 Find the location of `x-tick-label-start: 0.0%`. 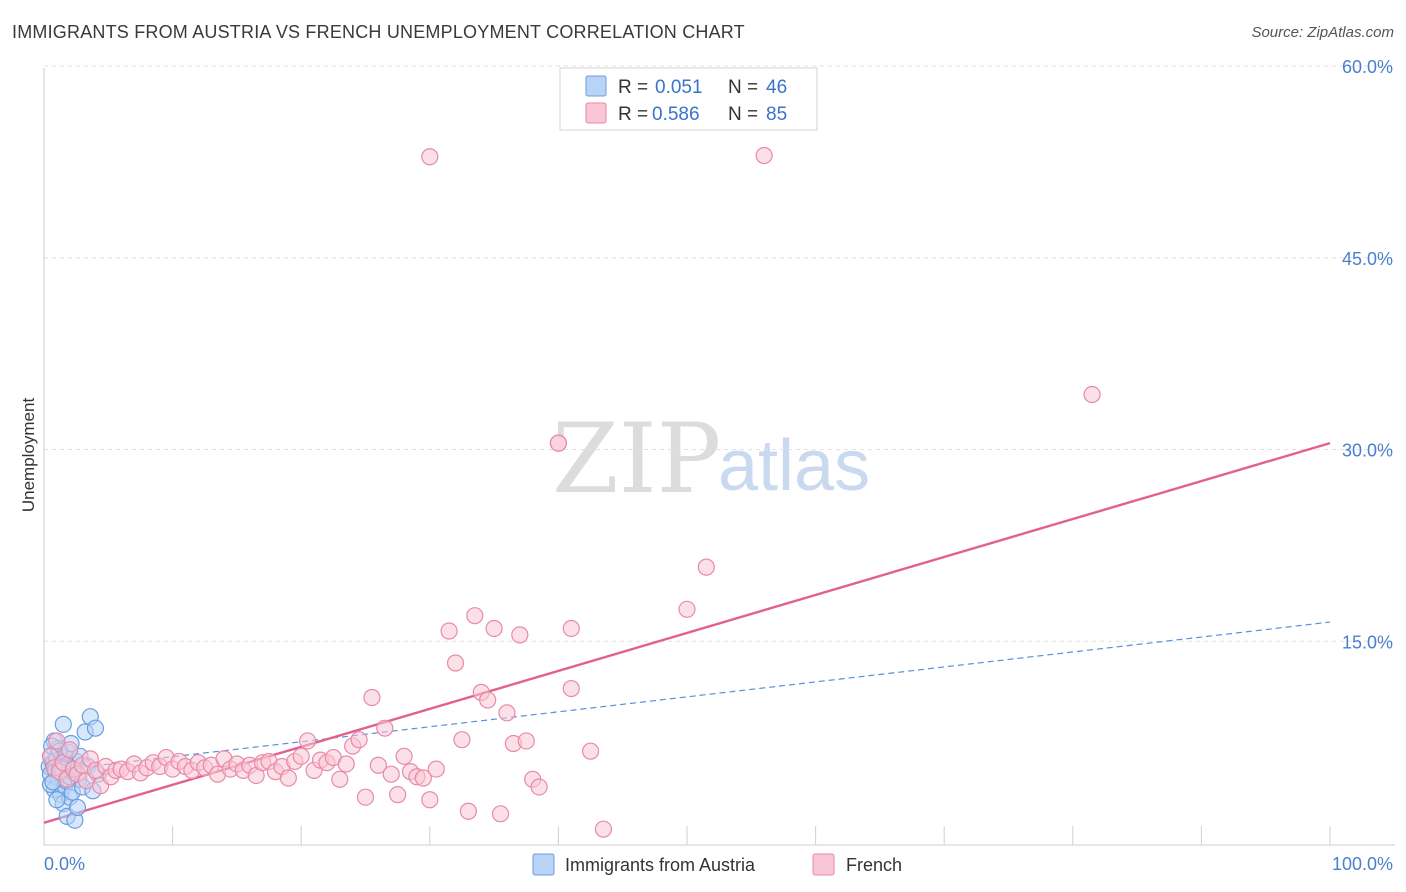

x-tick-label-start: 0.0% is located at coordinates (64, 864).